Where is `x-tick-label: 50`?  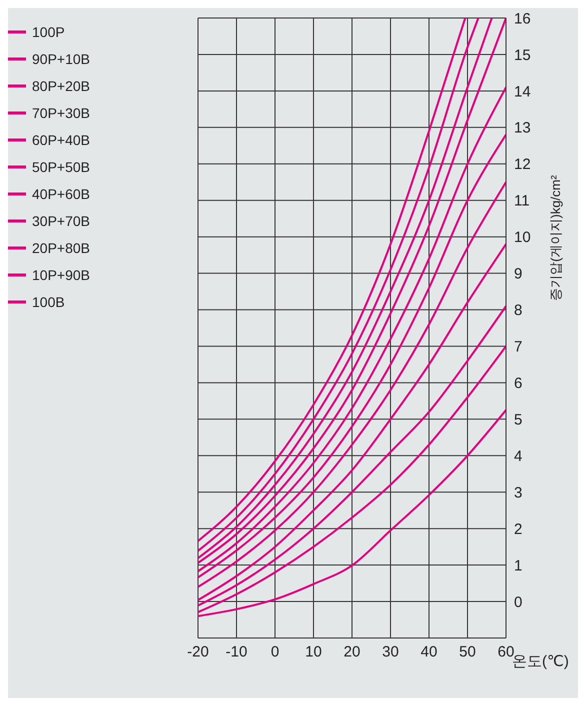 x-tick-label: 50 is located at coordinates (467, 652).